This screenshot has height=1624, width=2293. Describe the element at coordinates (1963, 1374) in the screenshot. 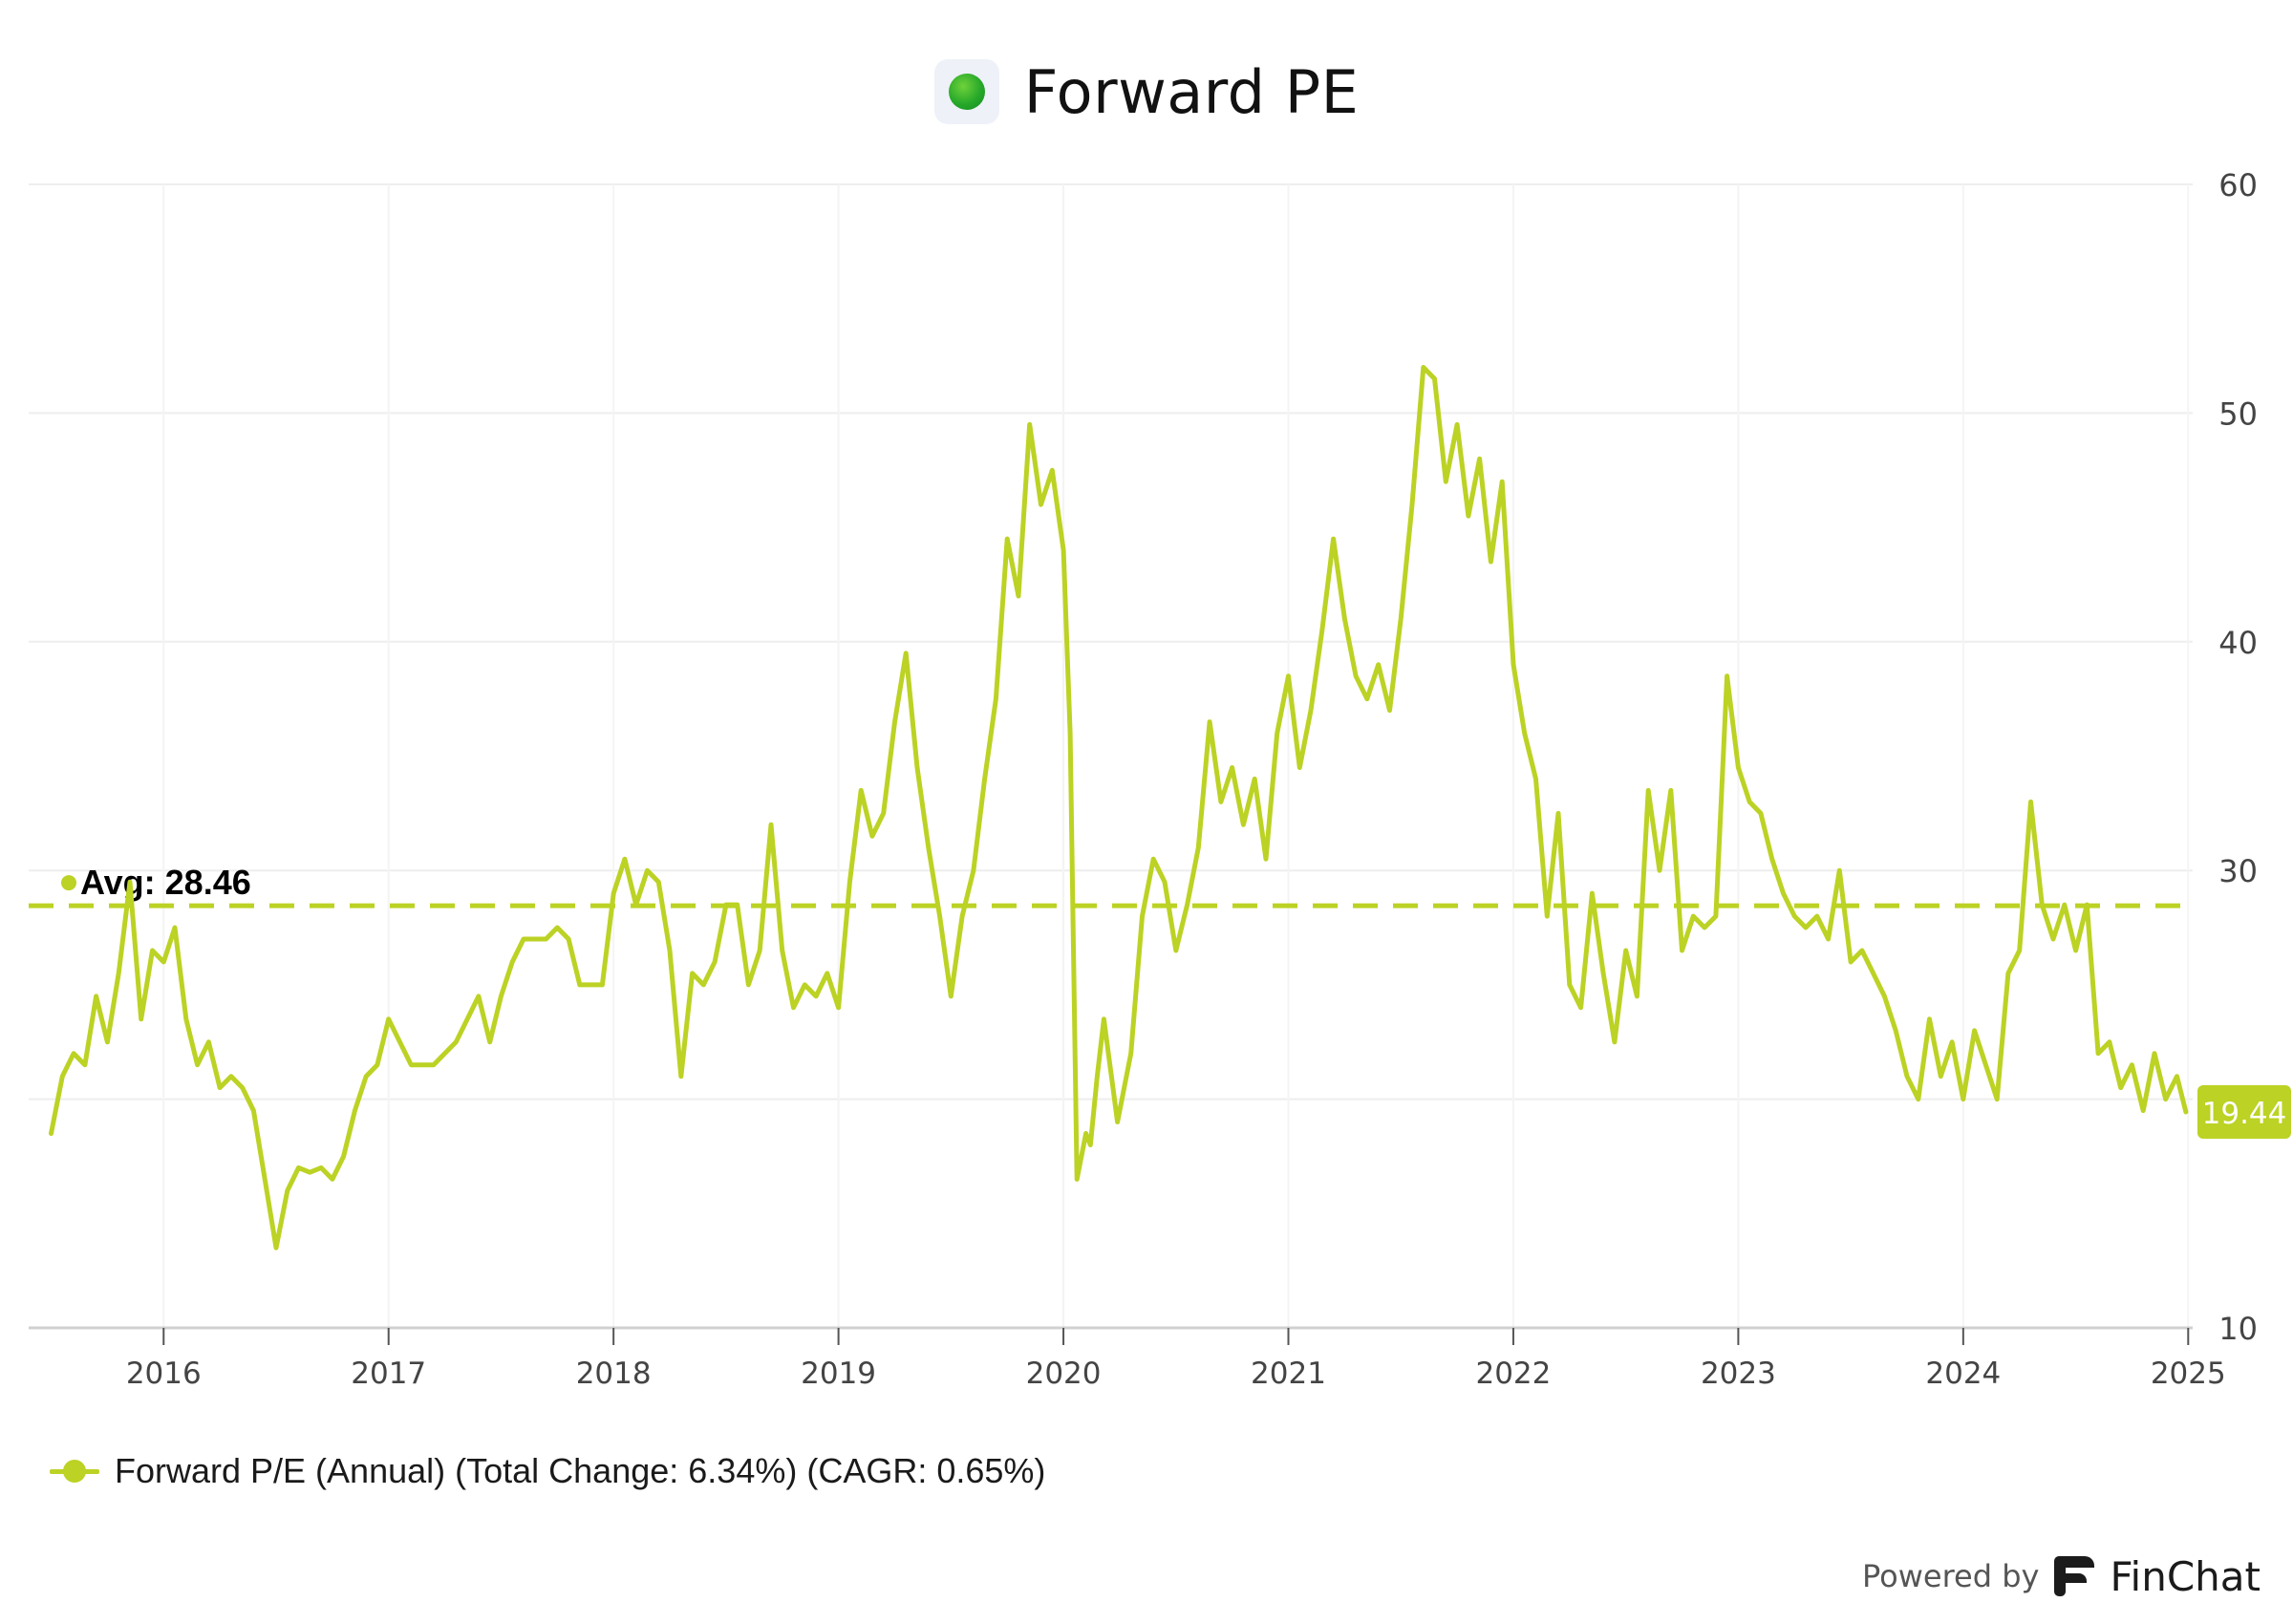

I see `x-tick-label: 2024` at that location.